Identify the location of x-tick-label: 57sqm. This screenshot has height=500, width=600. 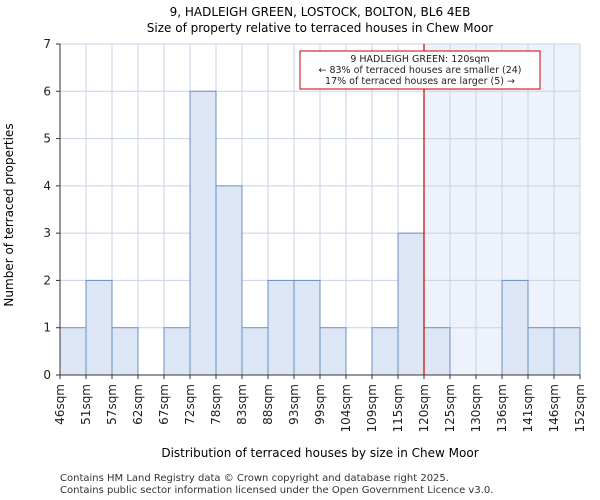
(112, 404).